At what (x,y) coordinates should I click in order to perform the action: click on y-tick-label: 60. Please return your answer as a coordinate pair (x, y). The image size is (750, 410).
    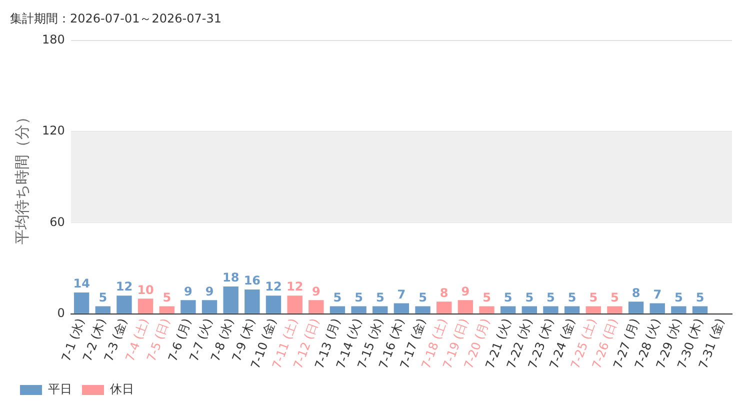
    Looking at the image, I should click on (57, 221).